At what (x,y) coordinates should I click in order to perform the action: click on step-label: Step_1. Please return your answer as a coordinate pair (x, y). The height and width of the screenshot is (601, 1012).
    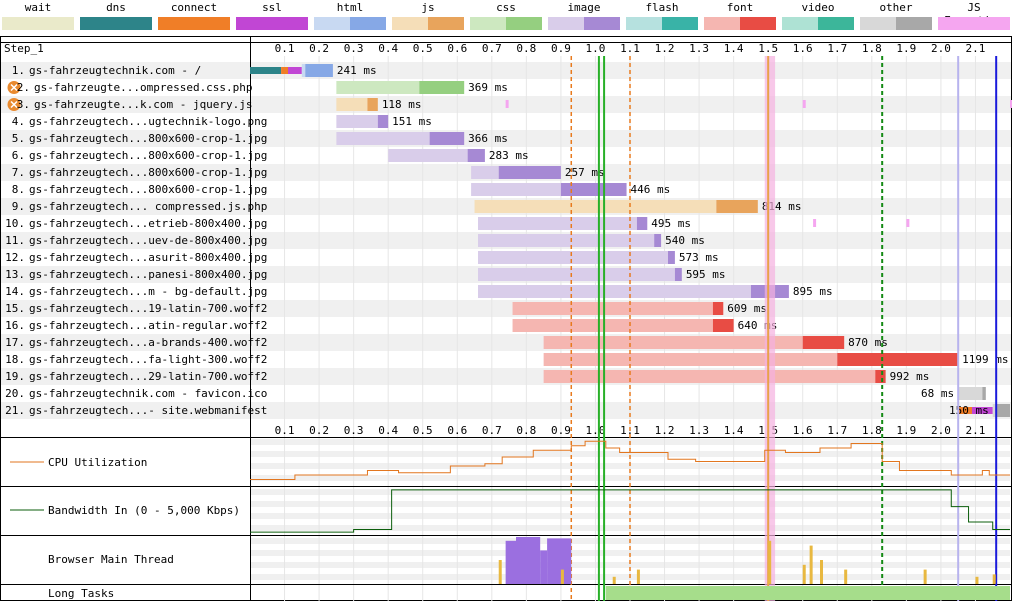
    Looking at the image, I should click on (24, 48).